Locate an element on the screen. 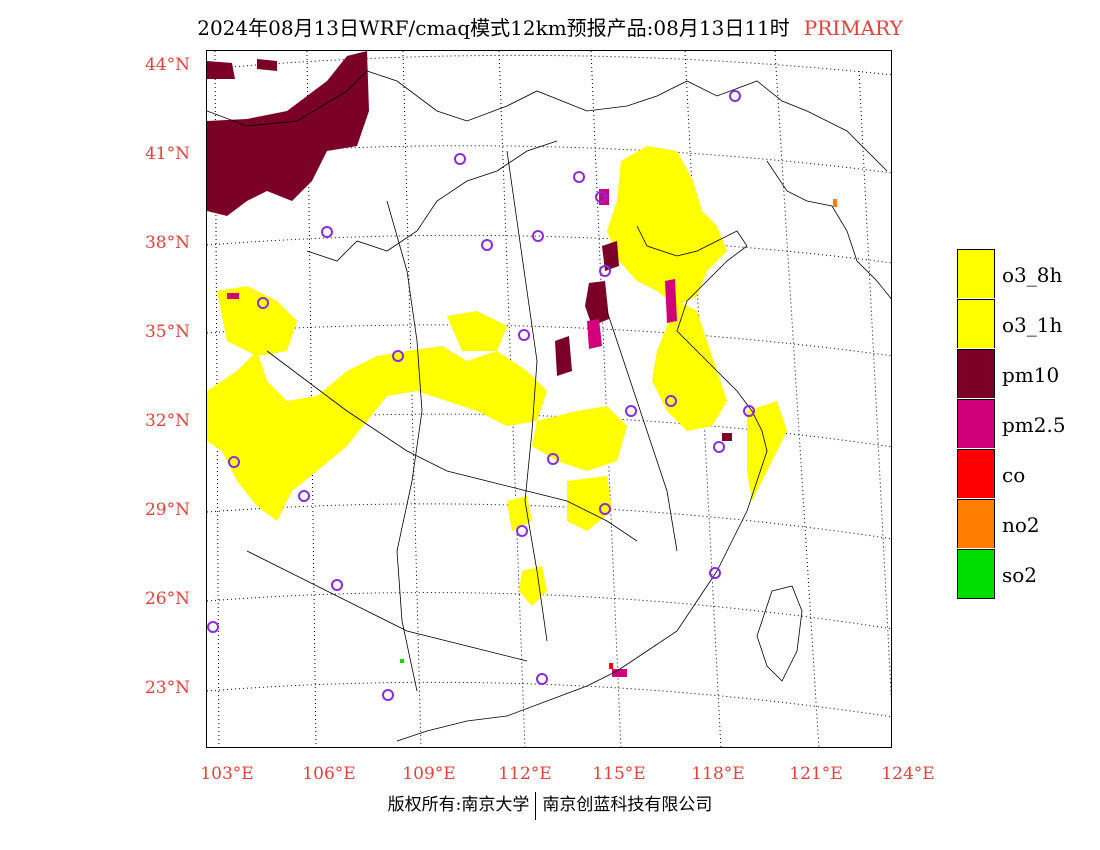 The width and height of the screenshot is (1100, 850). o3-area-south is located at coordinates (533, 586).